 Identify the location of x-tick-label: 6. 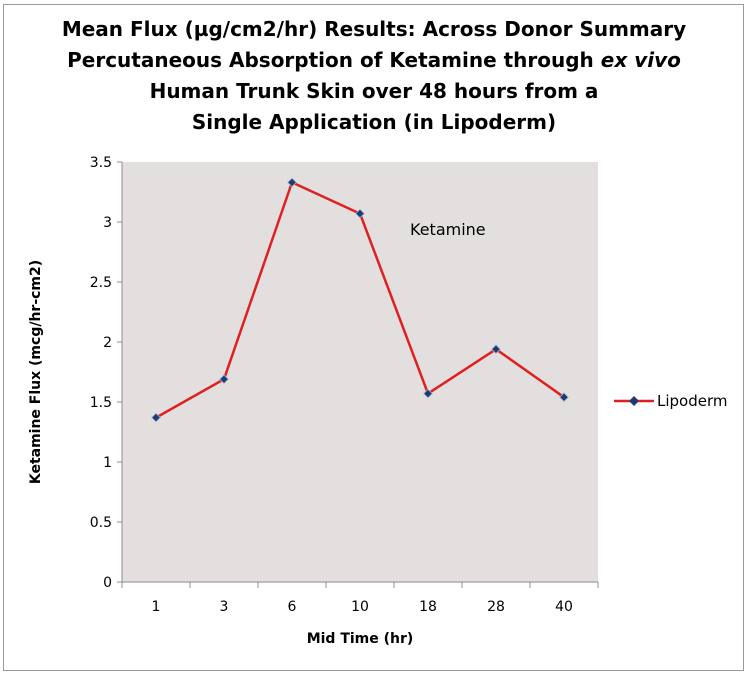
(292, 607).